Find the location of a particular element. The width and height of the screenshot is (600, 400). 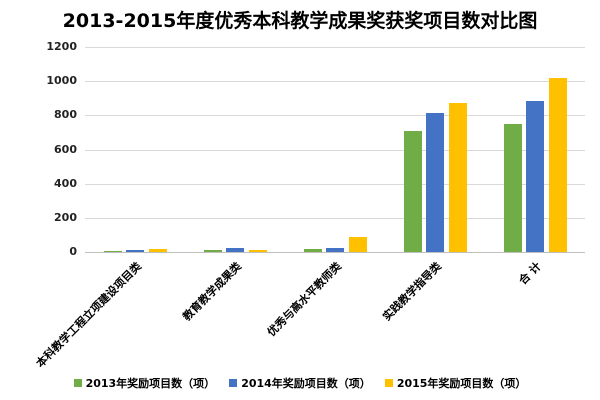

x-tick-label: 优秀与高水平教师类 is located at coordinates (304, 299).